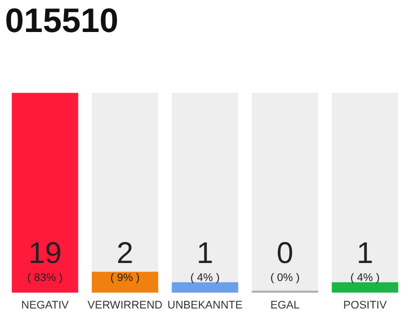  I want to click on annotation: ( 83% ), so click(45, 278).